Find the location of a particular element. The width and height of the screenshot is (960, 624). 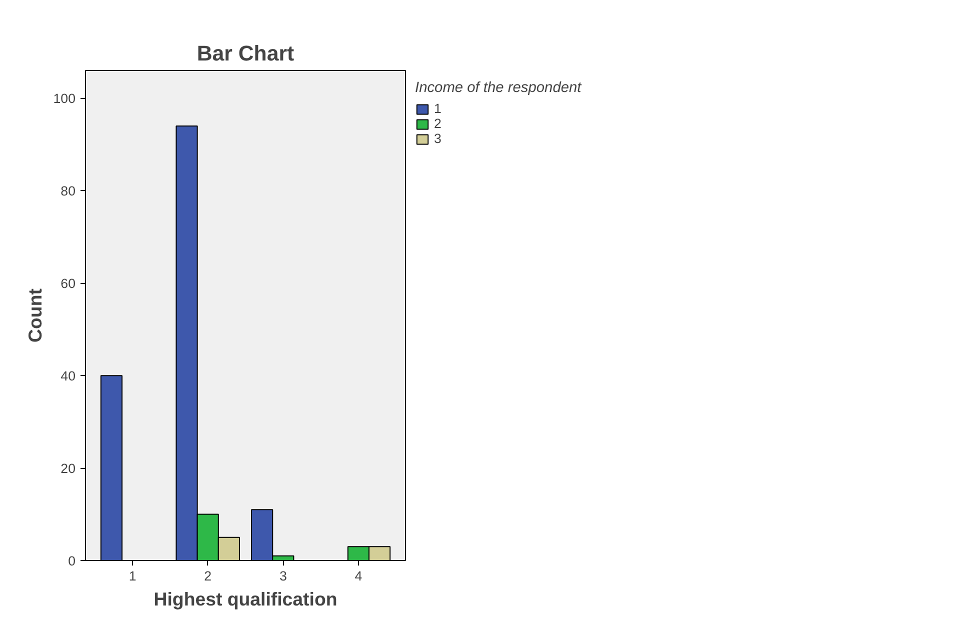

x-tick-label: 3 is located at coordinates (283, 576).